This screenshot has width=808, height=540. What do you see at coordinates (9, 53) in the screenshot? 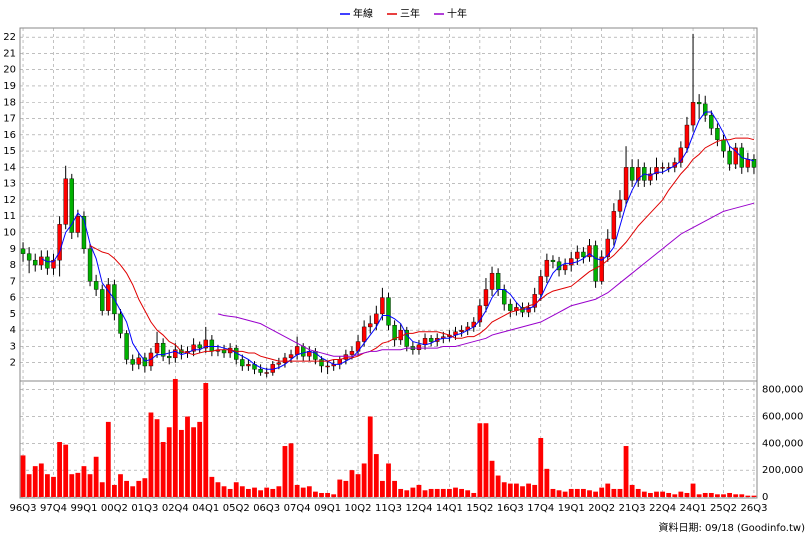
I see `y-tick-label: 21` at bounding box center [9, 53].